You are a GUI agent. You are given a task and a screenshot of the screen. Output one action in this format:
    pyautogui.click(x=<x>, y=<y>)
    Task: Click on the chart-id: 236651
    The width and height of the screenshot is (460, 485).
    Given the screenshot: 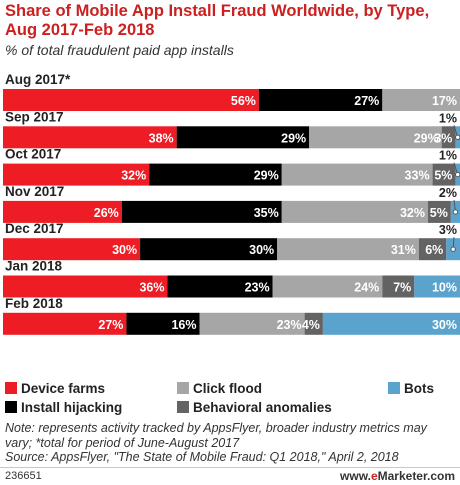 What is the action you would take?
    pyautogui.click(x=23, y=476)
    